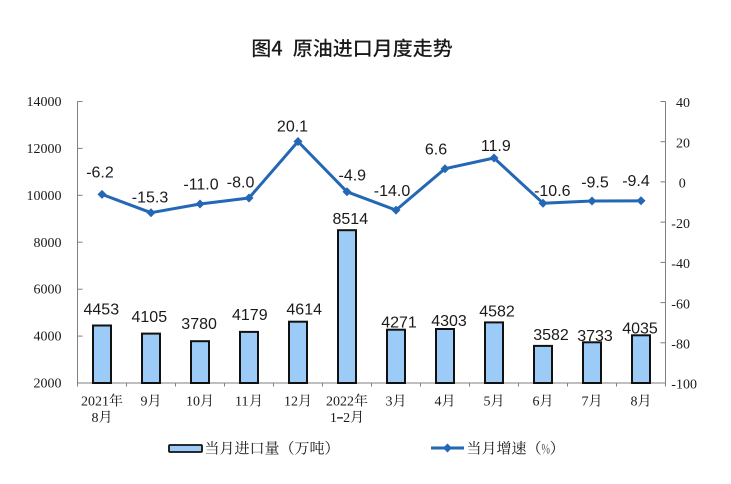 Image resolution: width=731 pixels, height=484 pixels. I want to click on svg-text: 4271, so click(399, 322).